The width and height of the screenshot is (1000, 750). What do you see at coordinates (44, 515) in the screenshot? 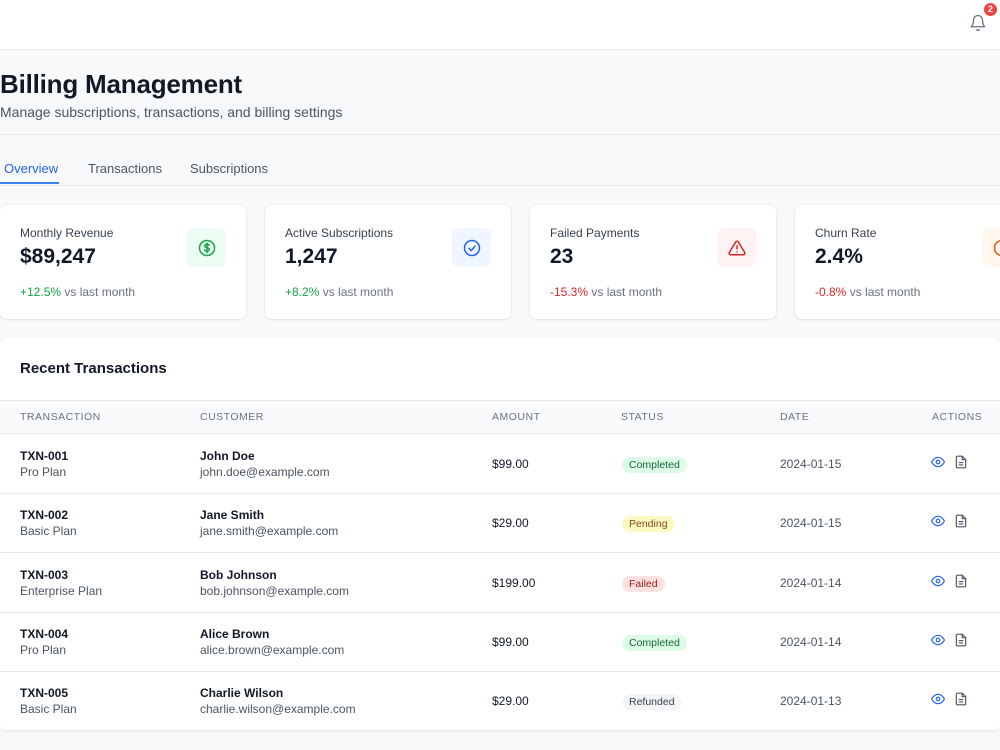
I see `transaction-id: TXN-002` at bounding box center [44, 515].